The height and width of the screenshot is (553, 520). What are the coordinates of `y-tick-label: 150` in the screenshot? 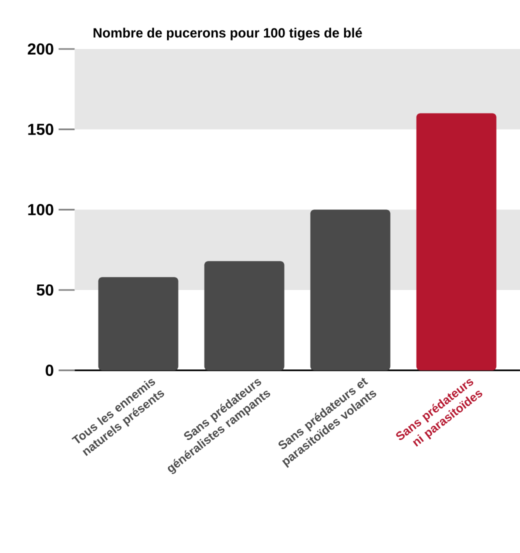 It's located at (41, 129).